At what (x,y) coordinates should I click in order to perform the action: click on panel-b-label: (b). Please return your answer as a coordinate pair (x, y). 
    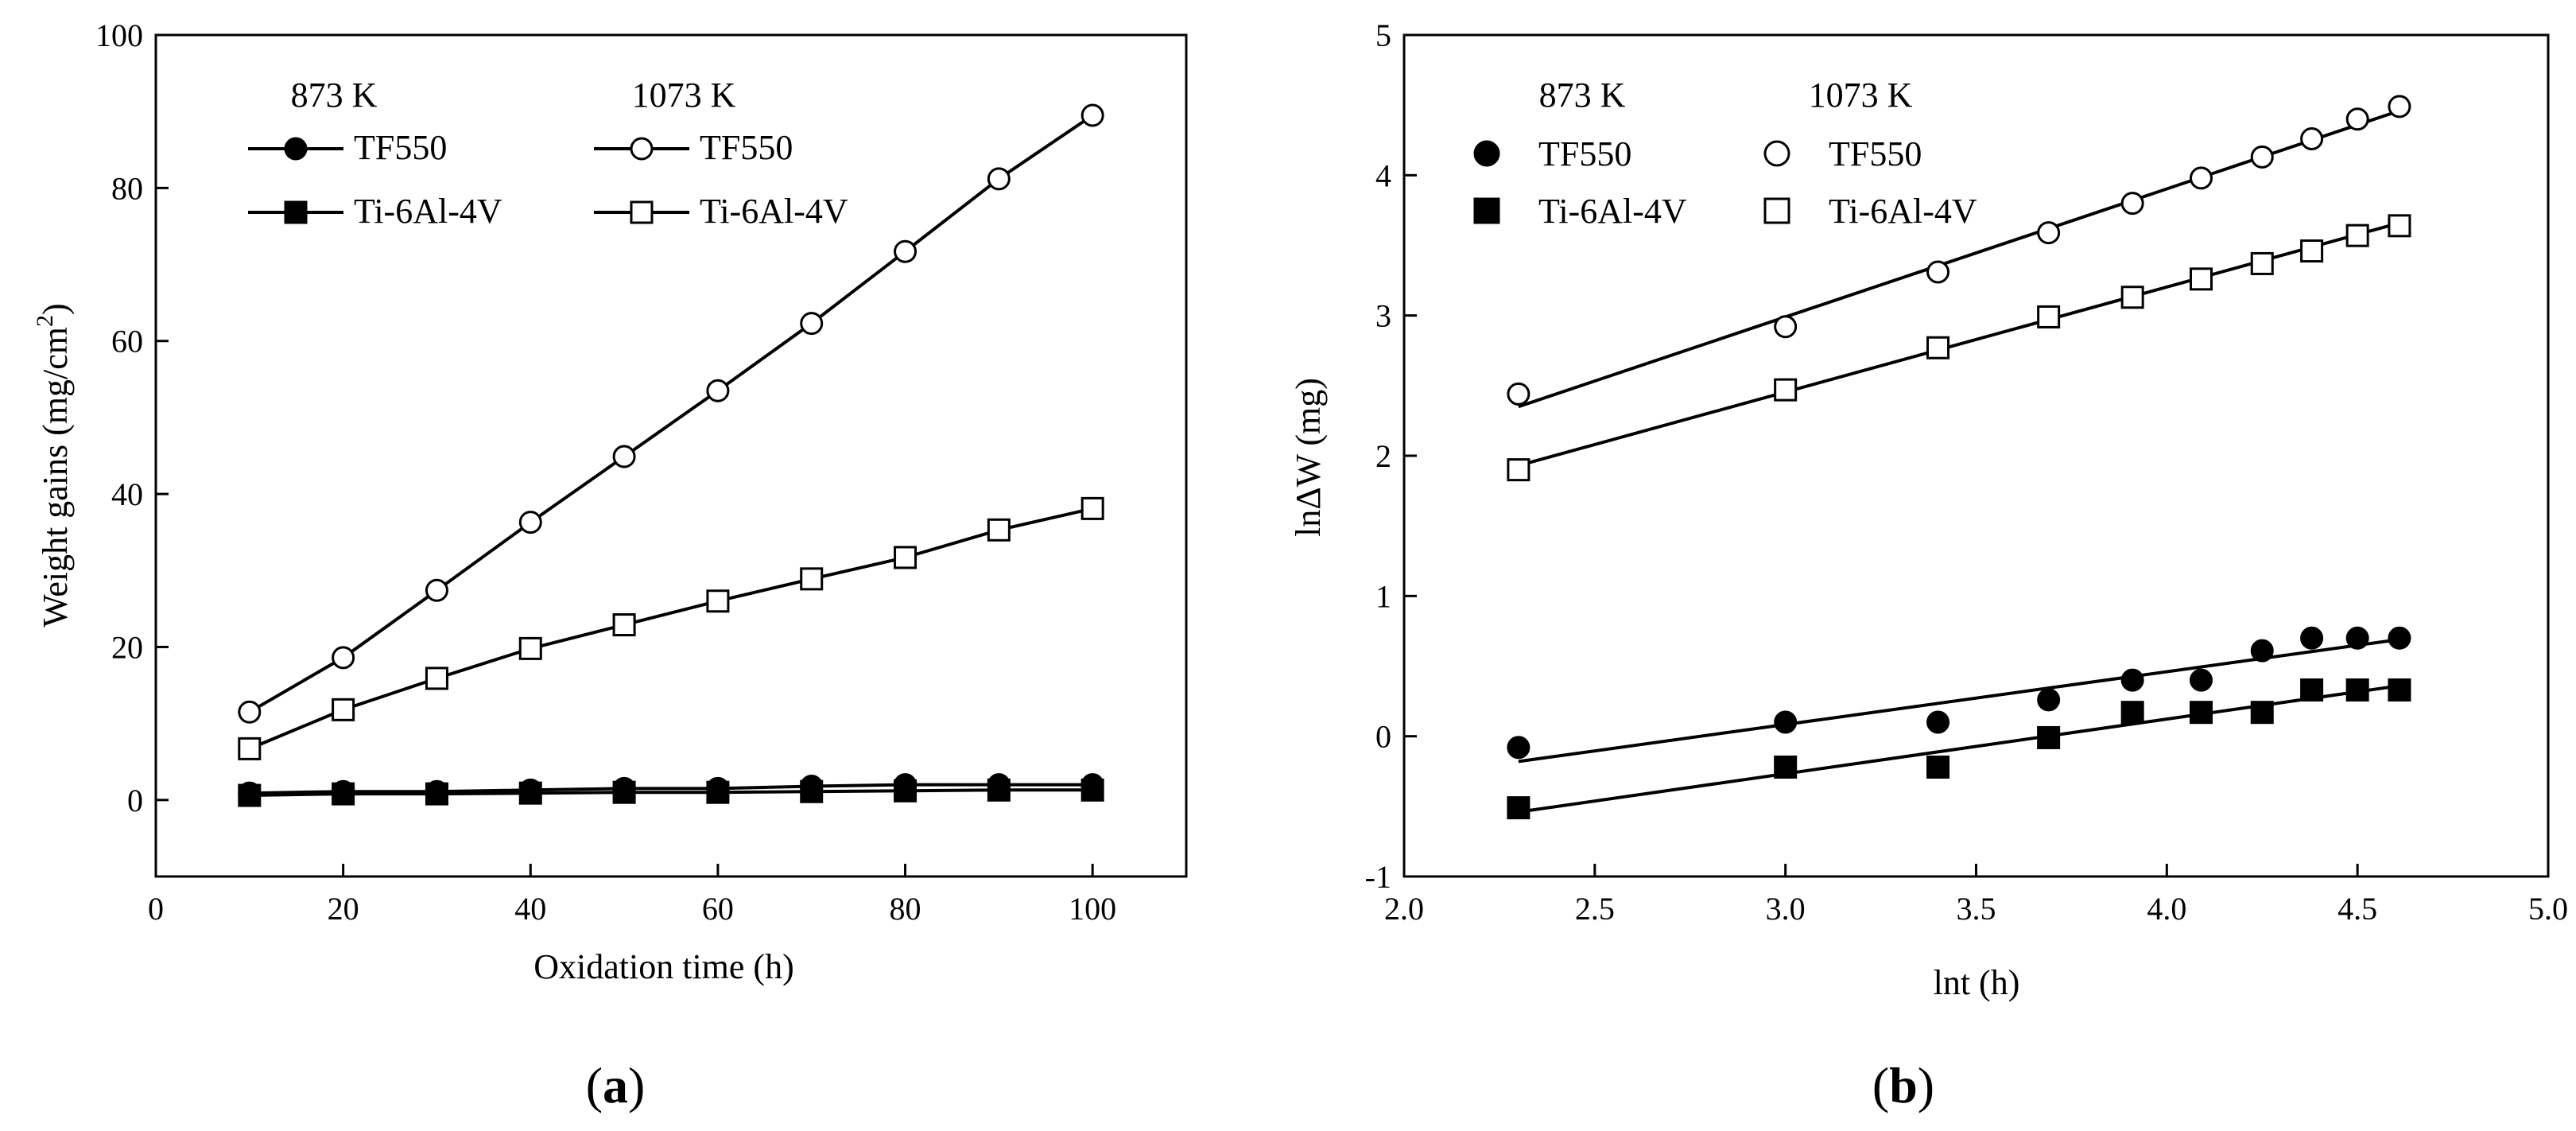
    Looking at the image, I should click on (1903, 1085).